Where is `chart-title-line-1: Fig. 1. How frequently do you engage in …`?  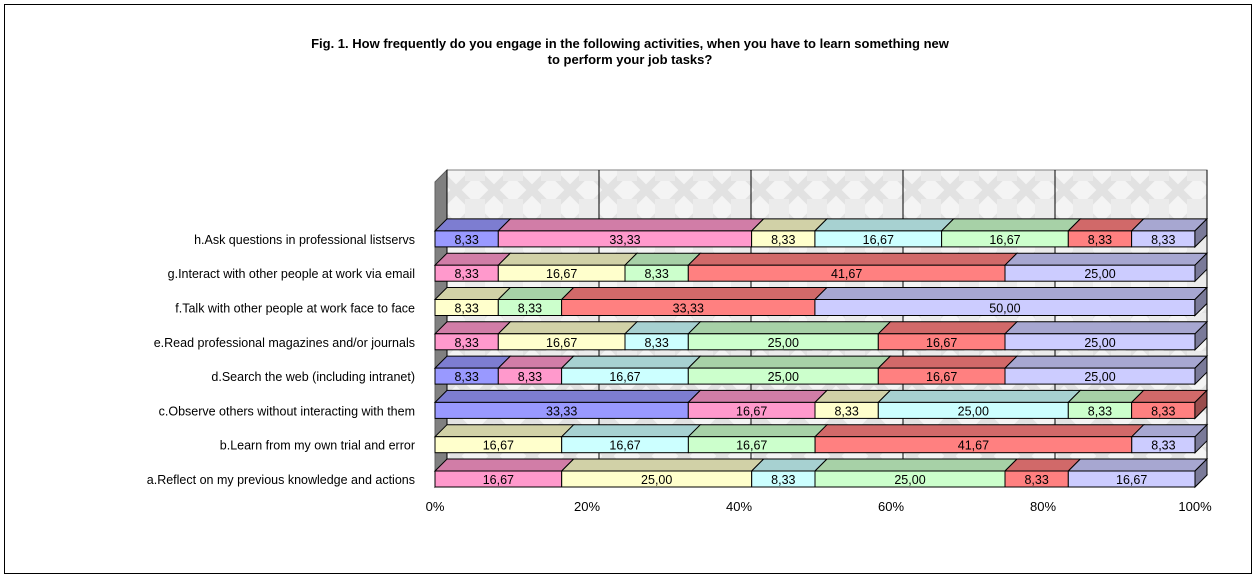 chart-title-line-1: Fig. 1. How frequently do you engage in … is located at coordinates (630, 43).